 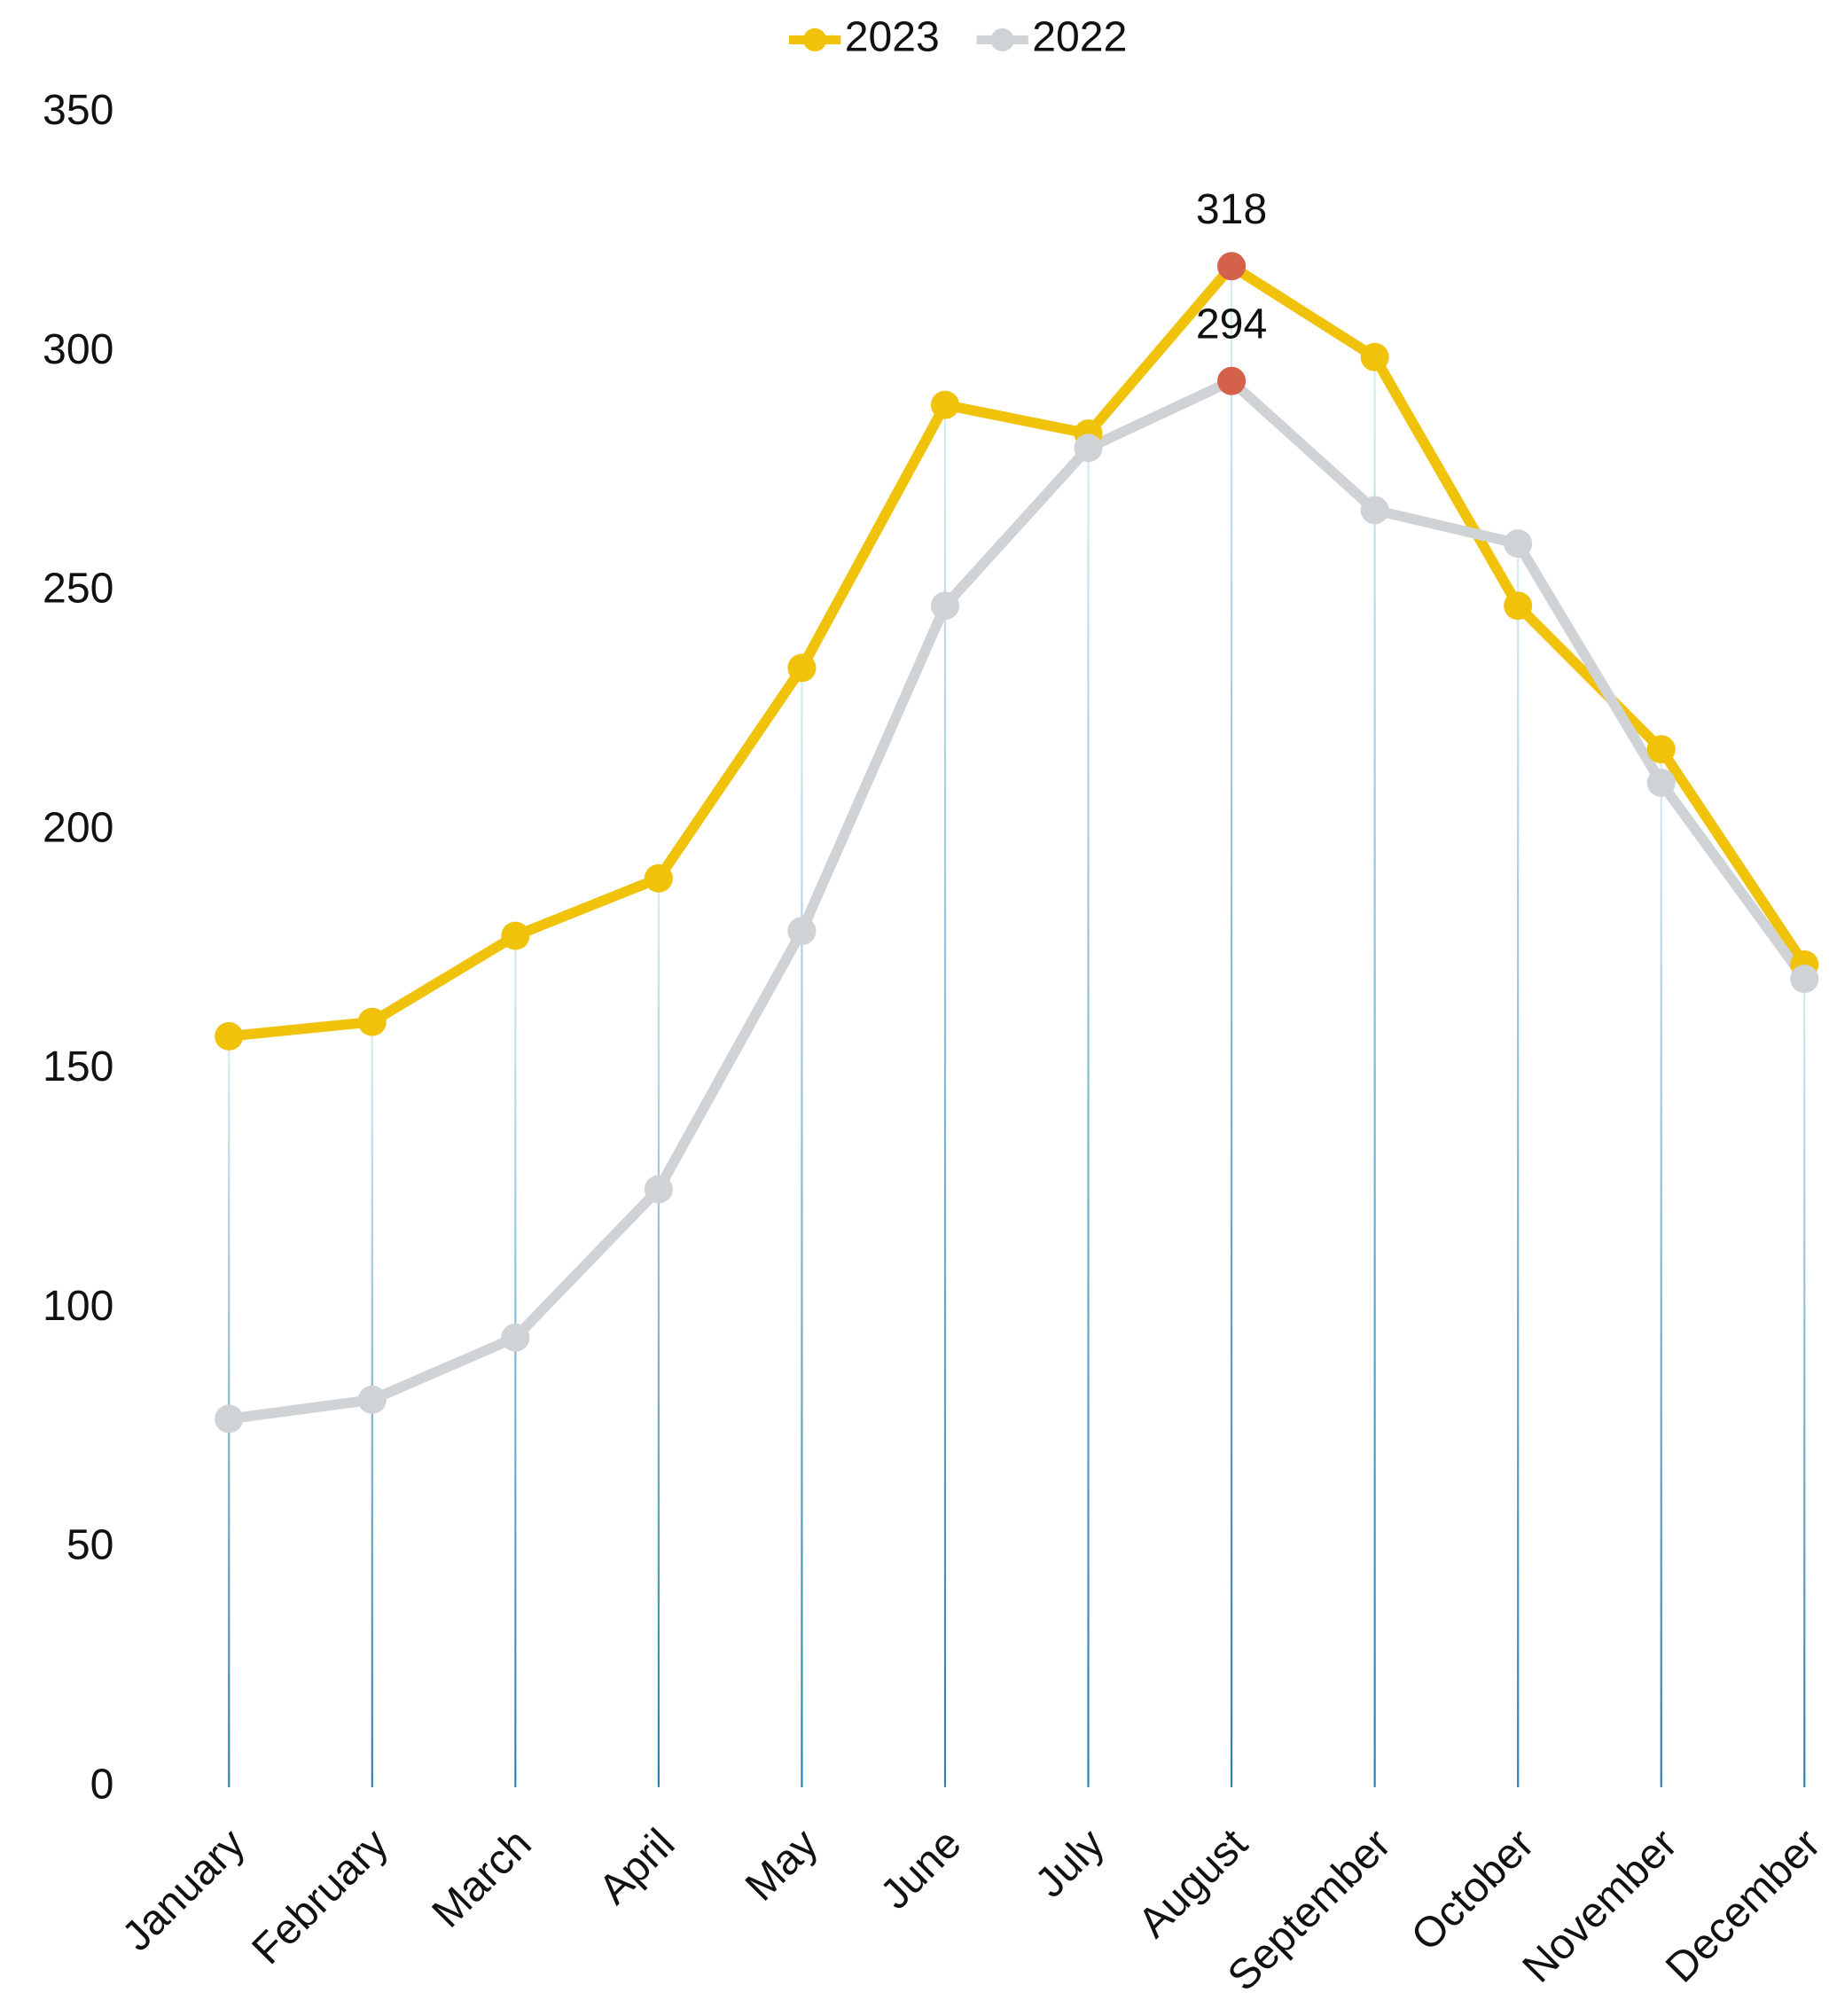 What do you see at coordinates (78, 110) in the screenshot?
I see `y-tick-label: 350` at bounding box center [78, 110].